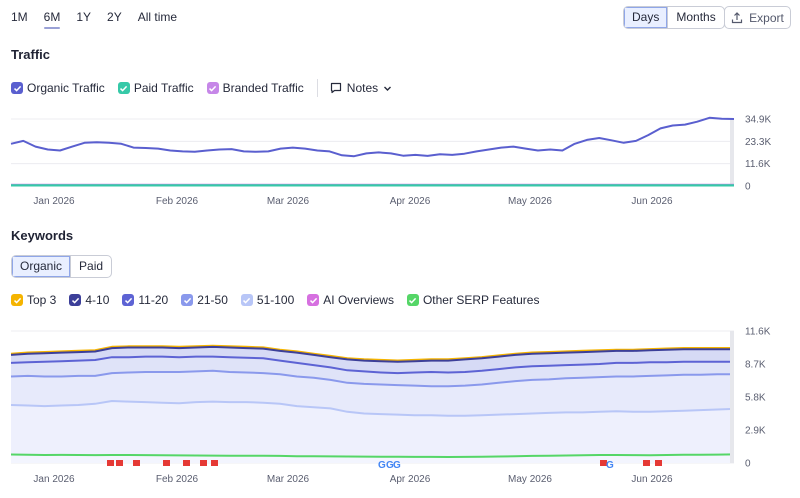 This screenshot has width=800, height=498. Describe the element at coordinates (90, 266) in the screenshot. I see `paid-tab: Paid` at that location.